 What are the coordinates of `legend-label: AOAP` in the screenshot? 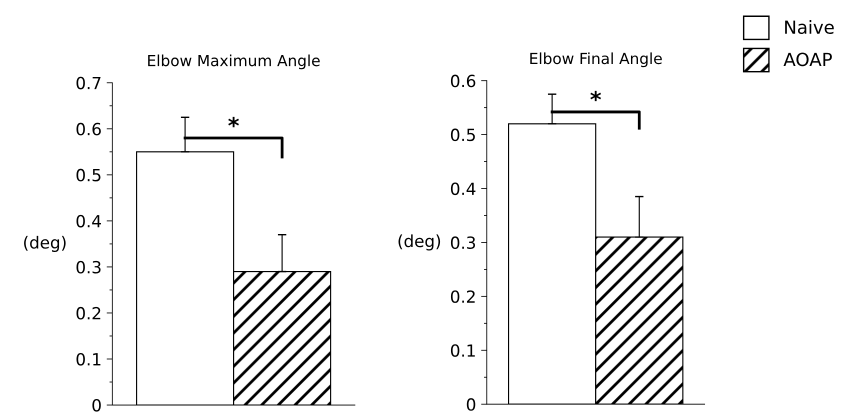 It's located at (808, 59).